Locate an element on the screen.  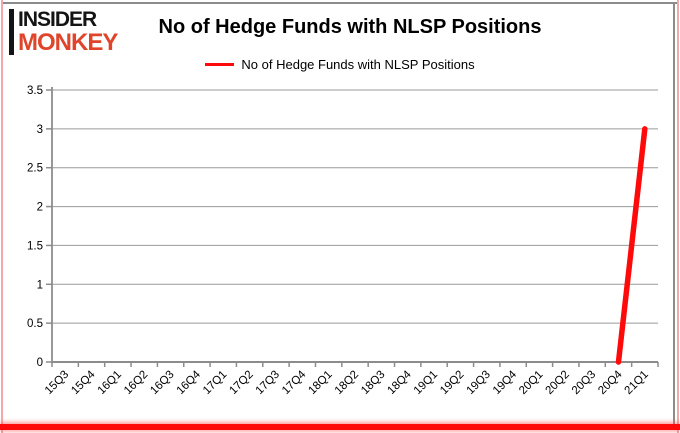
logo-text-line1: INSIDER is located at coordinates (57, 19).